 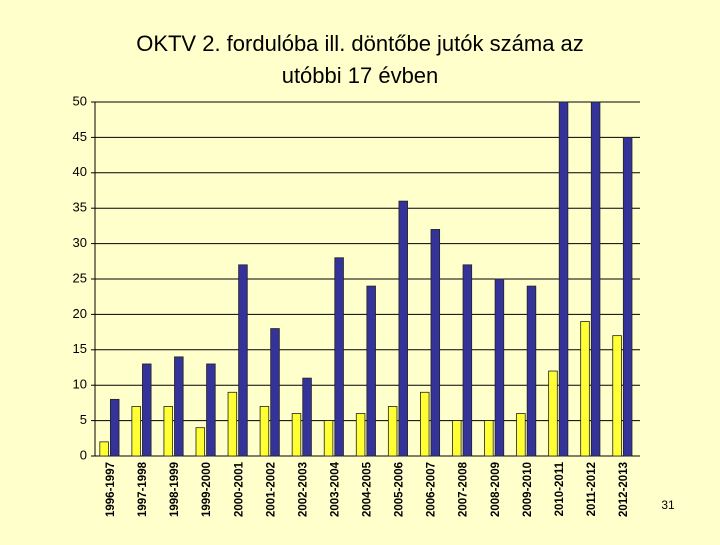 What do you see at coordinates (360, 75) in the screenshot?
I see `chart-title: utóbbi 17 évben` at bounding box center [360, 75].